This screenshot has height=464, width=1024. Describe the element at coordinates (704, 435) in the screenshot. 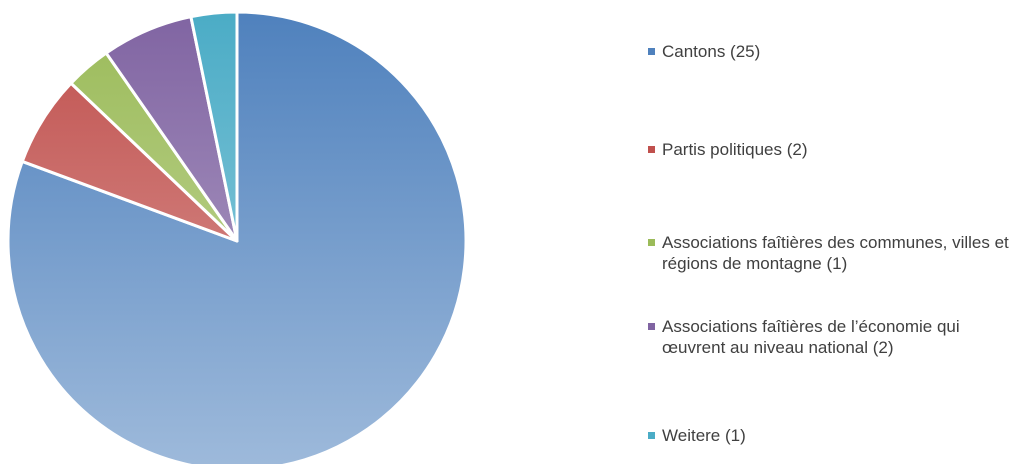

I see `legend-label: Weitere (1)` at that location.